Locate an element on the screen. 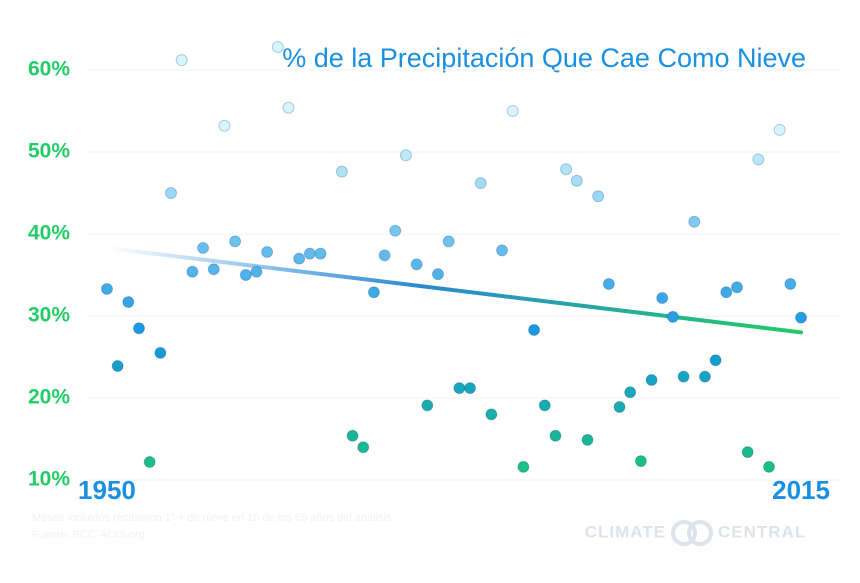 This screenshot has width=860, height=583. x-tick-label: 2015 is located at coordinates (801, 490).